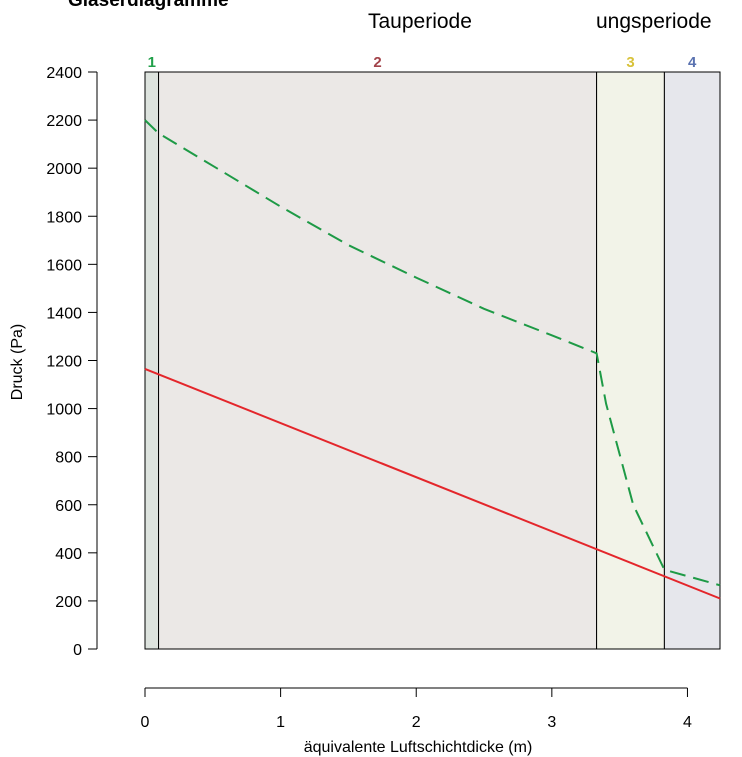 The width and height of the screenshot is (742, 757). I want to click on y-tick-label: 2000, so click(64, 169).